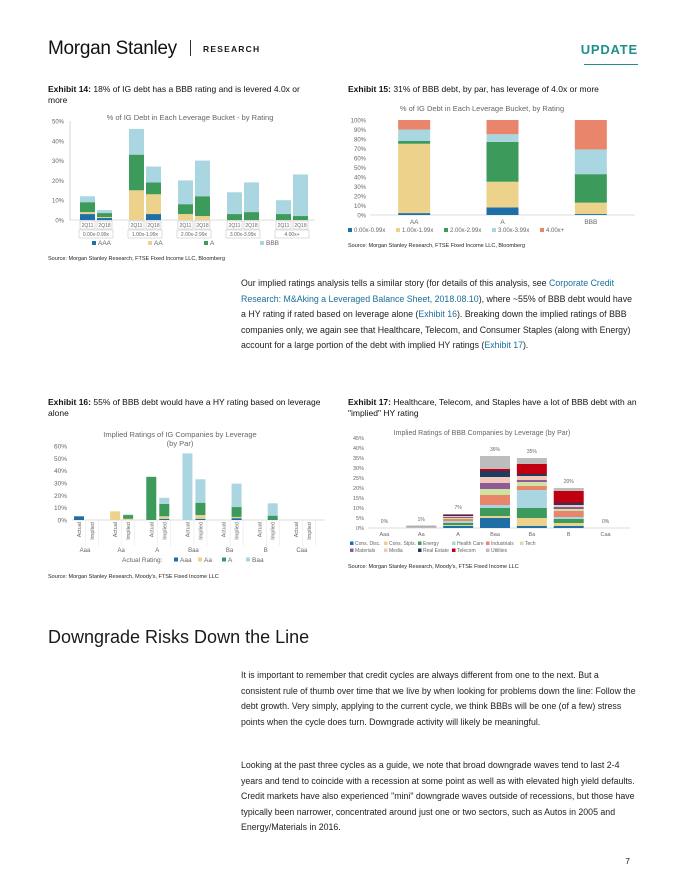  I want to click on category-label: Baa, so click(495, 535).